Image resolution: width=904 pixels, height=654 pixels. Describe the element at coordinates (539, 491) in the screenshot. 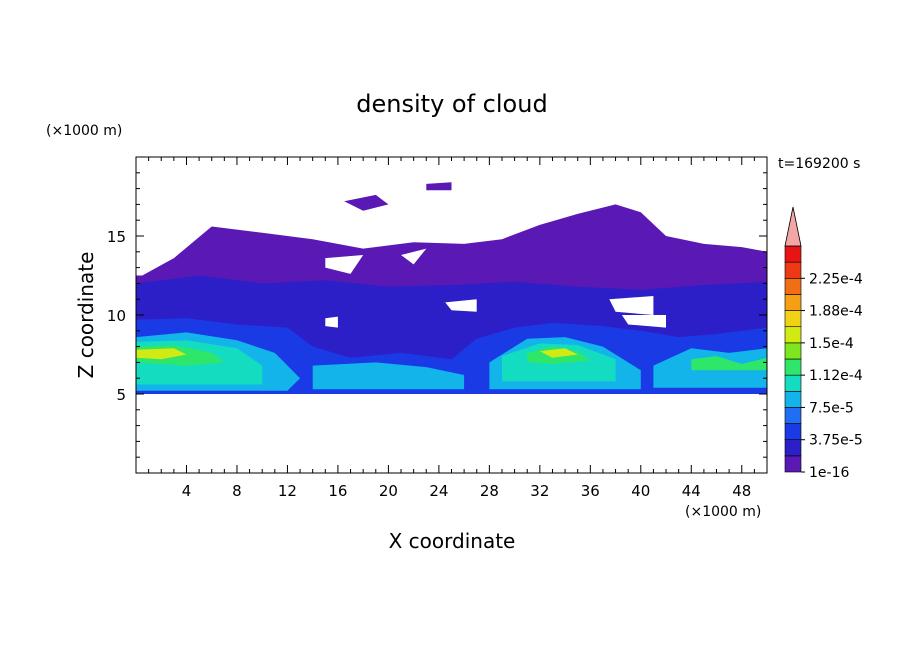

I see `x-tick-label: 32` at that location.